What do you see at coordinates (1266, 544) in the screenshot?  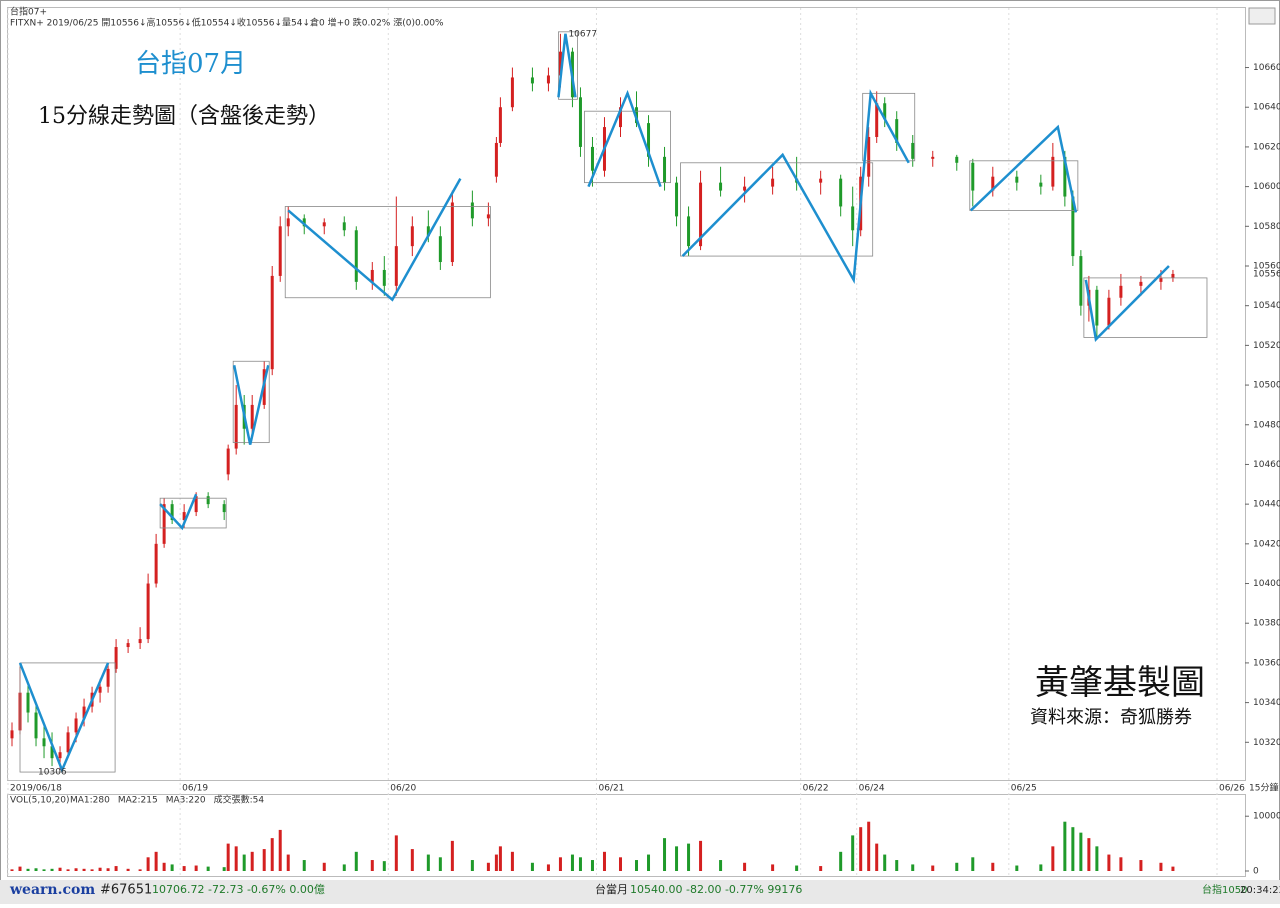 I see `y-tick-label: 10420` at bounding box center [1266, 544].